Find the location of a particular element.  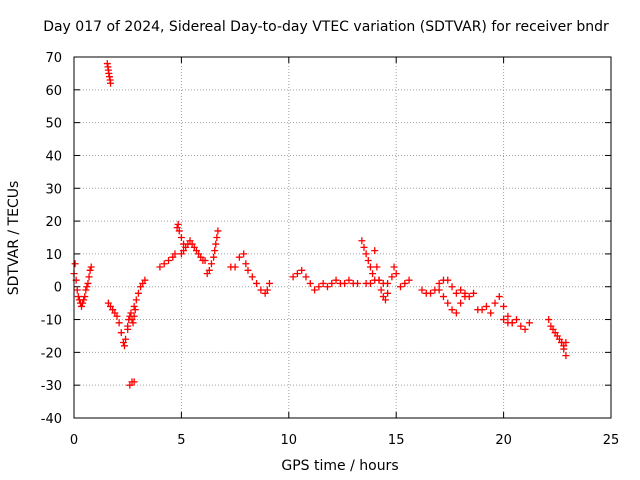

y-tick-label: 30 is located at coordinates (53, 189).